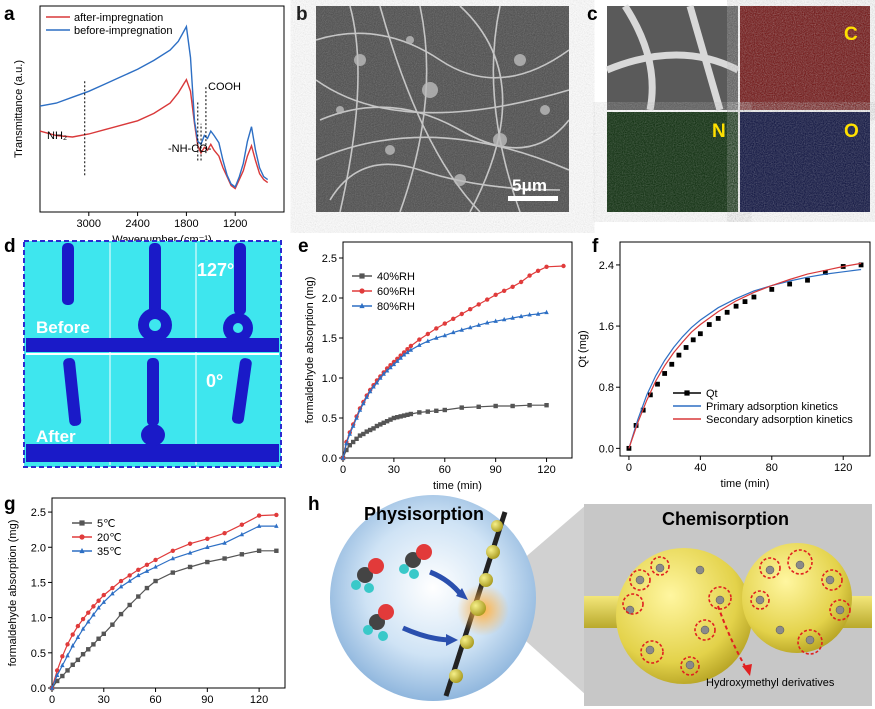 The image size is (875, 709). Describe the element at coordinates (310, 350) in the screenshot. I see `y-axis-label: formaldehyde absorption (mg)` at that location.